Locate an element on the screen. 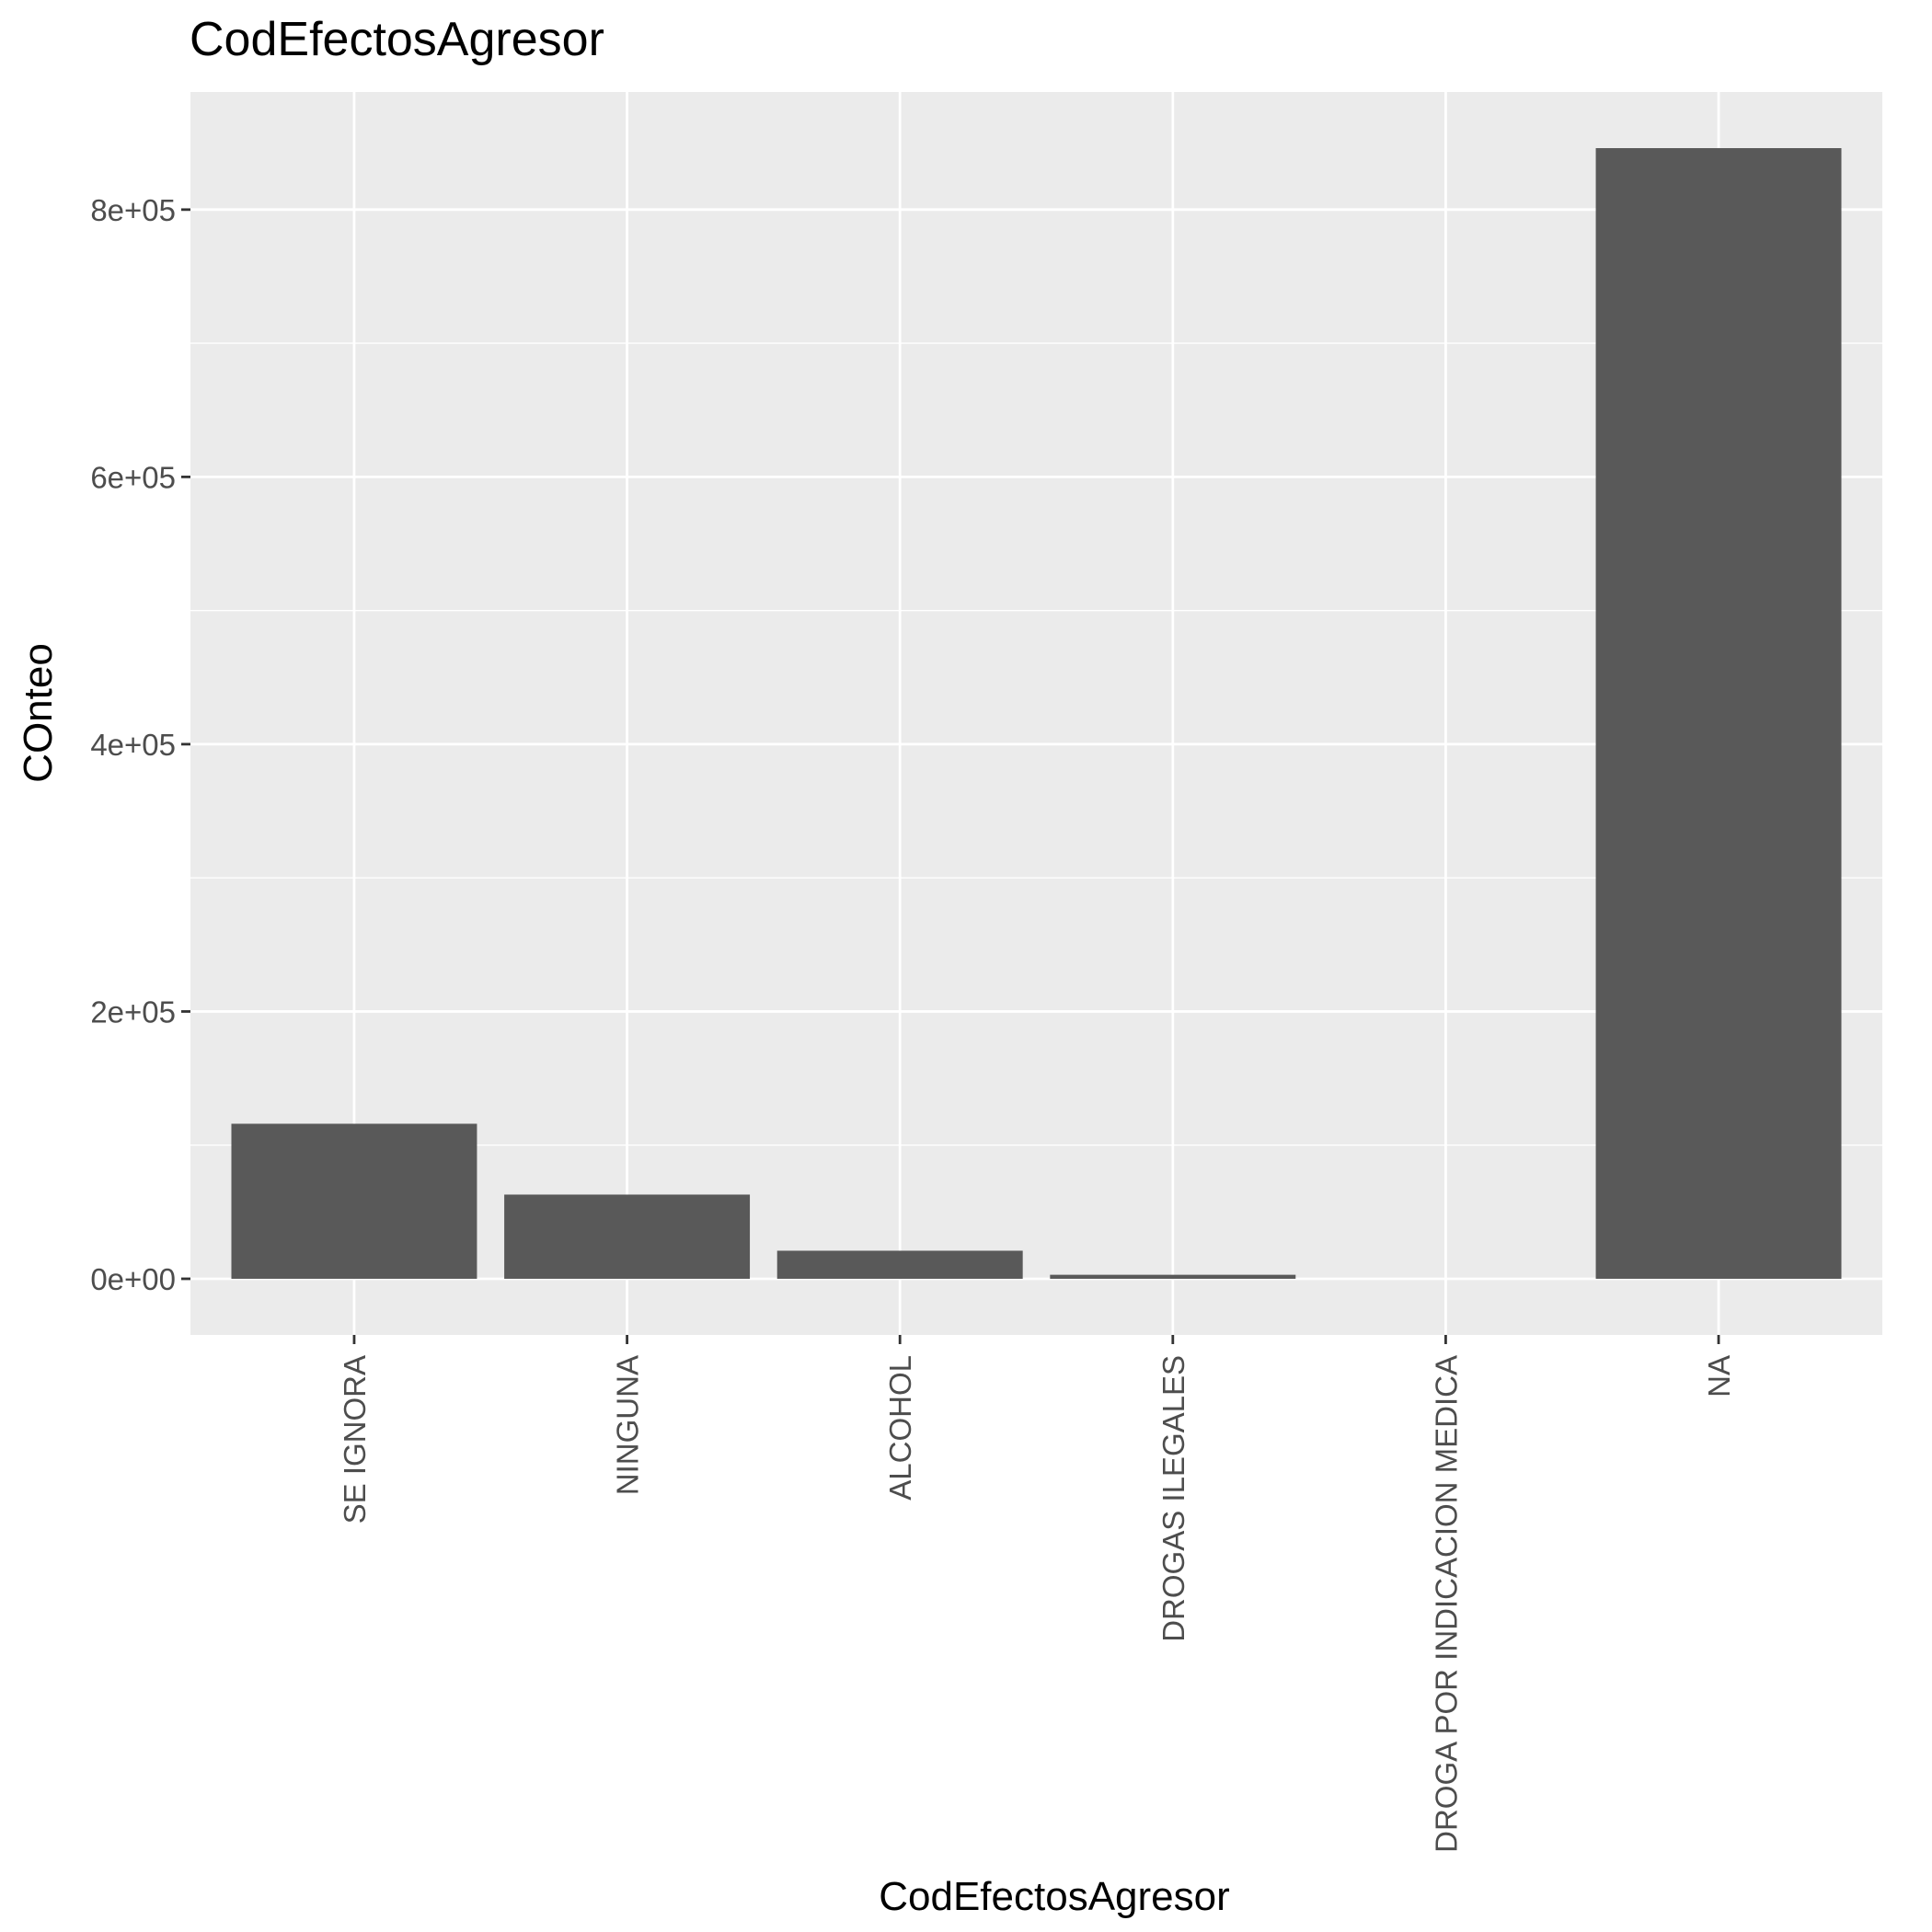 The width and height of the screenshot is (1932, 1932). x-tick-label: ALCOHOL is located at coordinates (900, 1428).